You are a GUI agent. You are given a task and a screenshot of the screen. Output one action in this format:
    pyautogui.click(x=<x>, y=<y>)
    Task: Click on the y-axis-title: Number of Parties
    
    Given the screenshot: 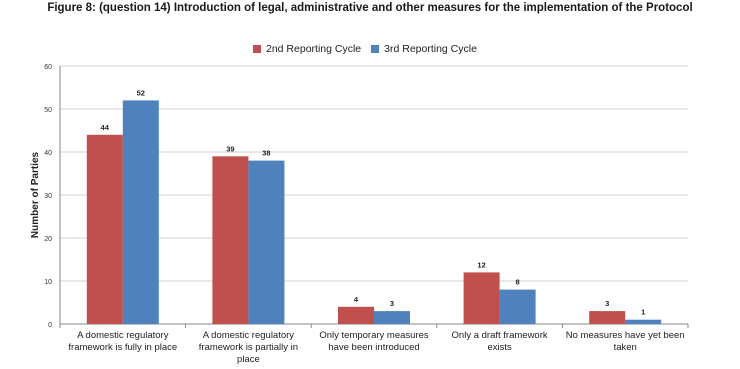 What is the action you would take?
    pyautogui.click(x=35, y=194)
    